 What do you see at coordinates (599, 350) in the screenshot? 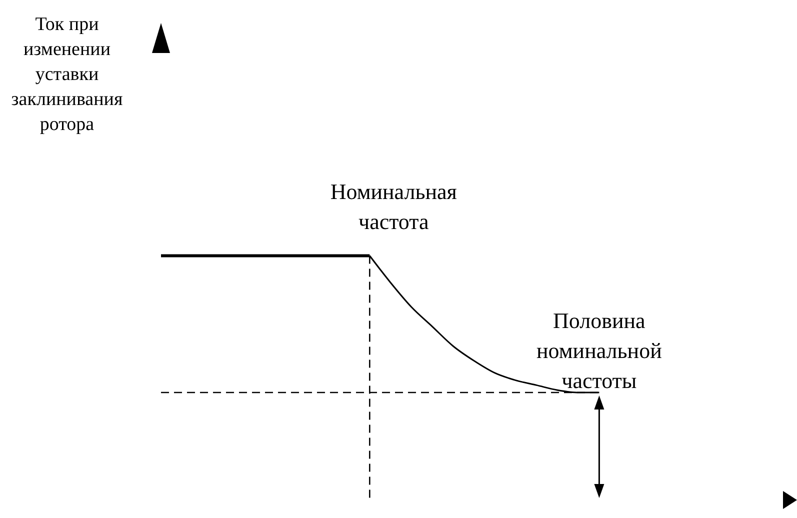
I see `annotation: Половина номинальной частоты` at bounding box center [599, 350].